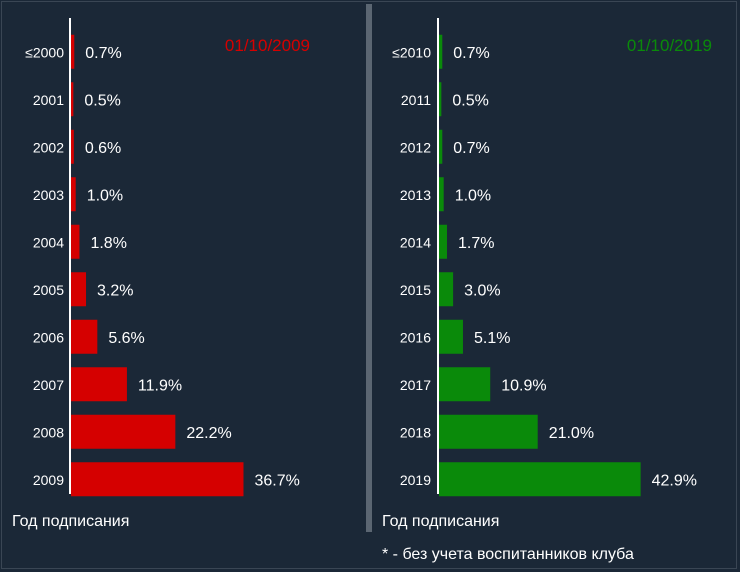 The image size is (740, 572). I want to click on data-label: 3.0%, so click(482, 290).